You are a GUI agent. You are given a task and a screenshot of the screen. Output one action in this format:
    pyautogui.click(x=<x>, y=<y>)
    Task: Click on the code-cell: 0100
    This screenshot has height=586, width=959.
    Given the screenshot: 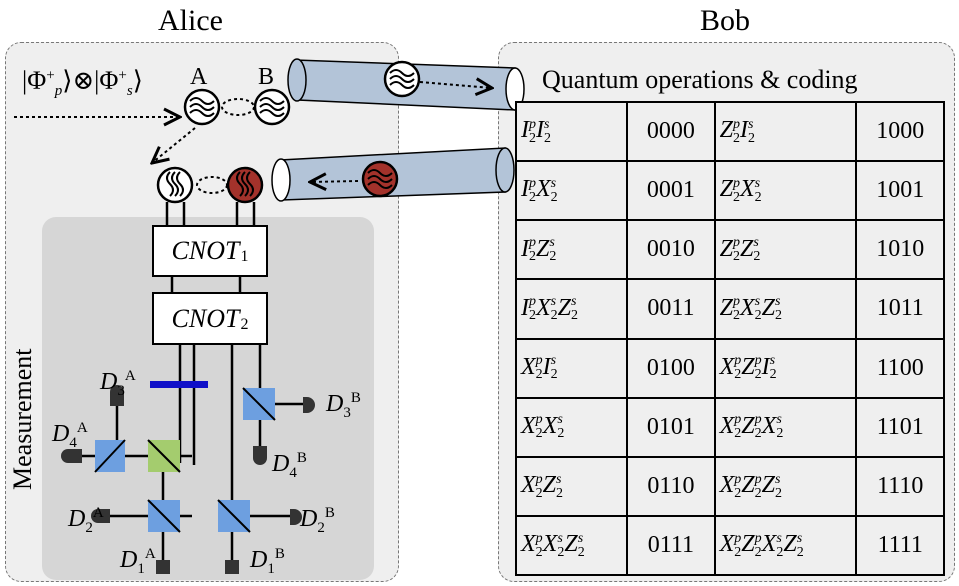 What is the action you would take?
    pyautogui.click(x=671, y=368)
    